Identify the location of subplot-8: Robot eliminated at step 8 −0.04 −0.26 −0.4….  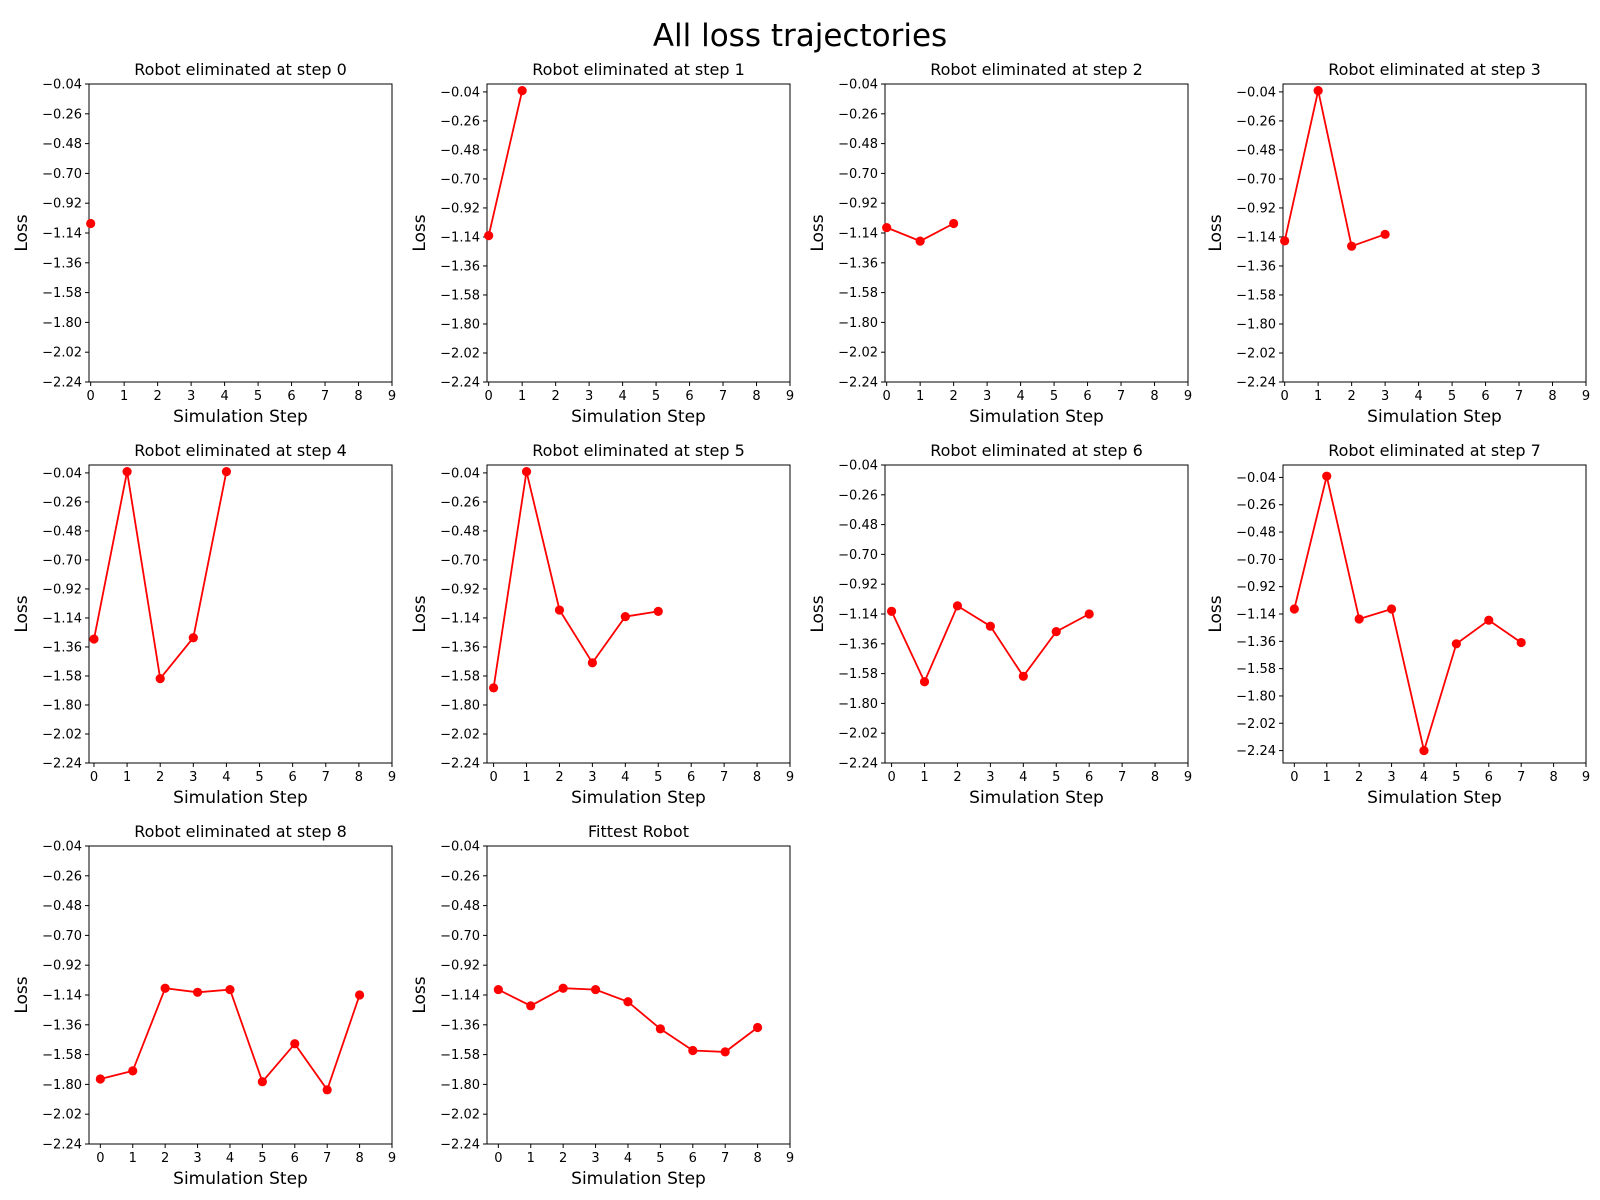
(204, 1005).